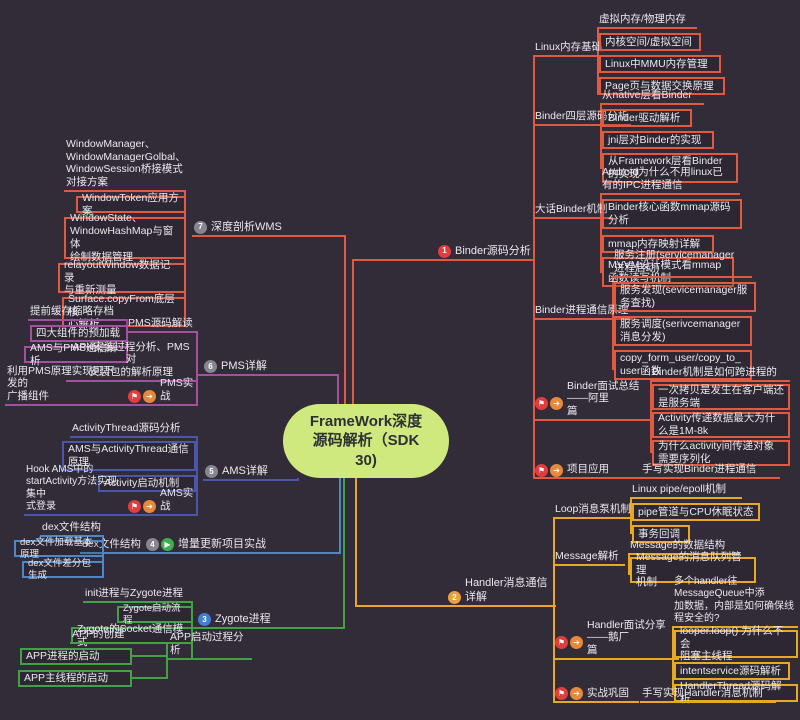  I want to click on binder-ipc-principle: Binder进程通信原理, so click(583, 312).